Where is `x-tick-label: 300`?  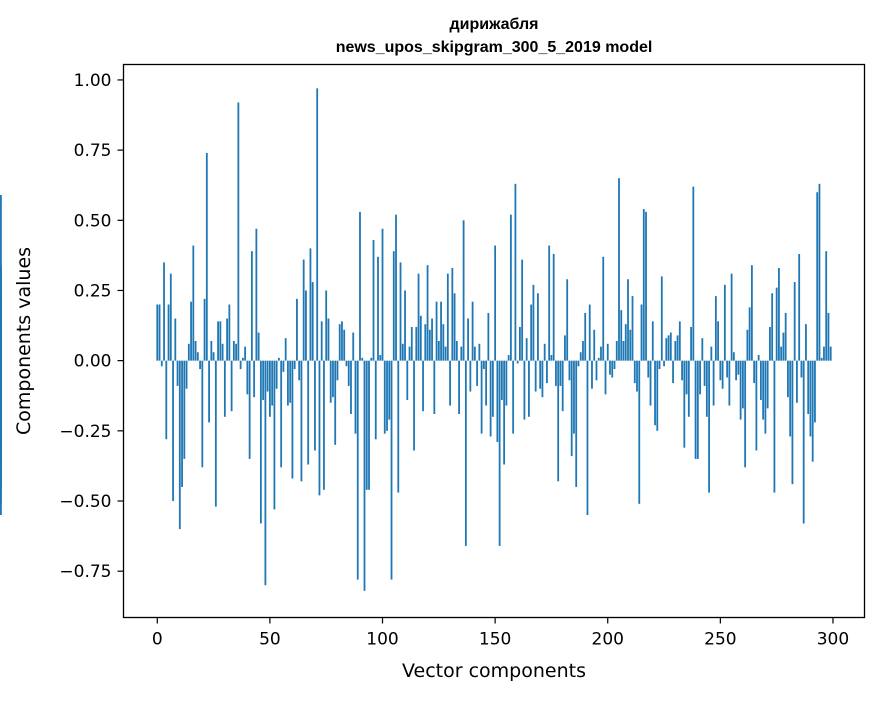
x-tick-label: 300 is located at coordinates (833, 640).